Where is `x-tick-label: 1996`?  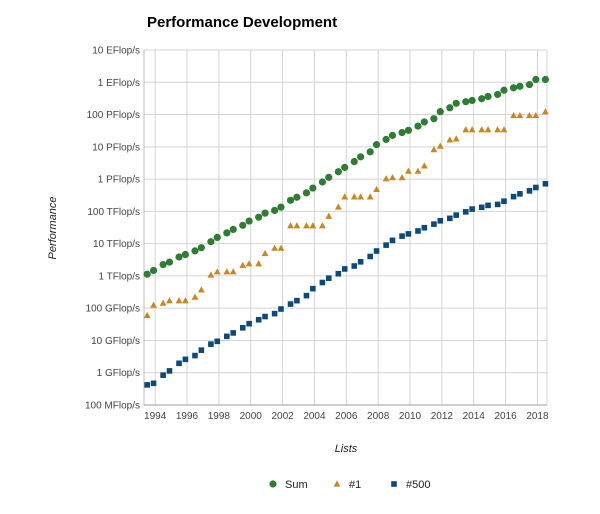
x-tick-label: 1996 is located at coordinates (187, 416).